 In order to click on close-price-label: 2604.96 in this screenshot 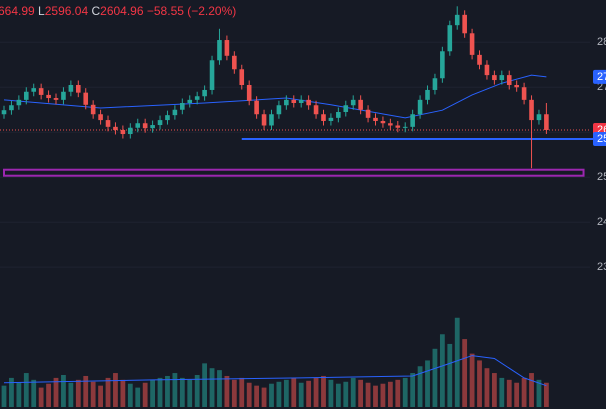, I will do `click(601, 130)`.